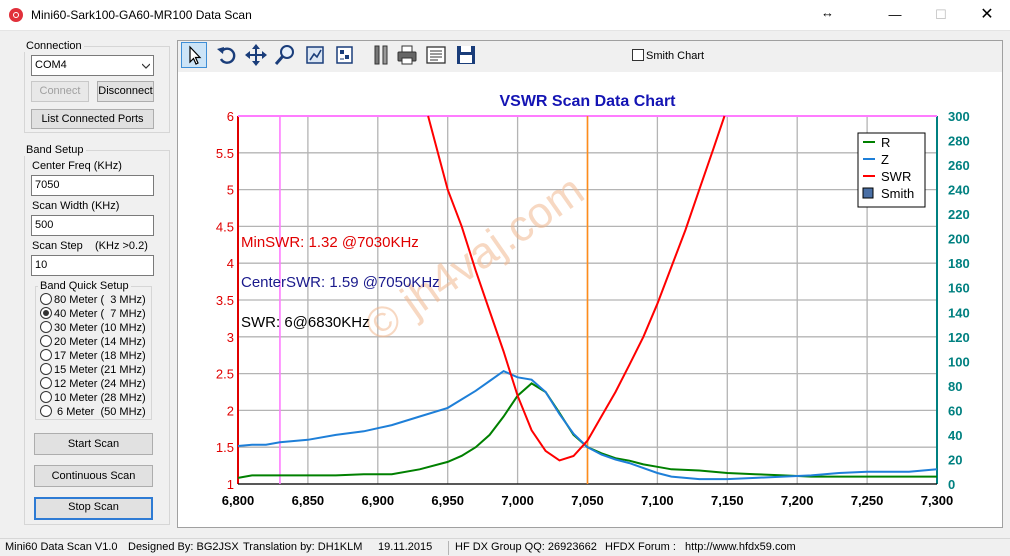 Image resolution: width=1010 pixels, height=556 pixels. Describe the element at coordinates (407, 55) in the screenshot. I see `print-icon` at that location.